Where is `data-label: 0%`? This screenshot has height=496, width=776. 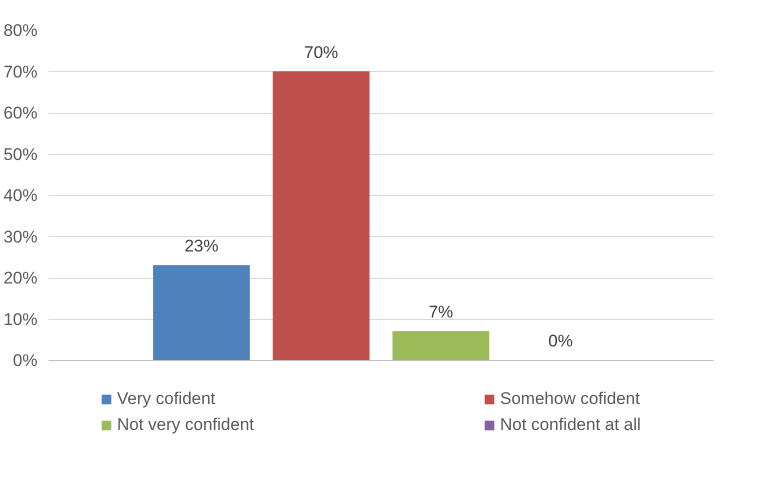
data-label: 0% is located at coordinates (560, 341).